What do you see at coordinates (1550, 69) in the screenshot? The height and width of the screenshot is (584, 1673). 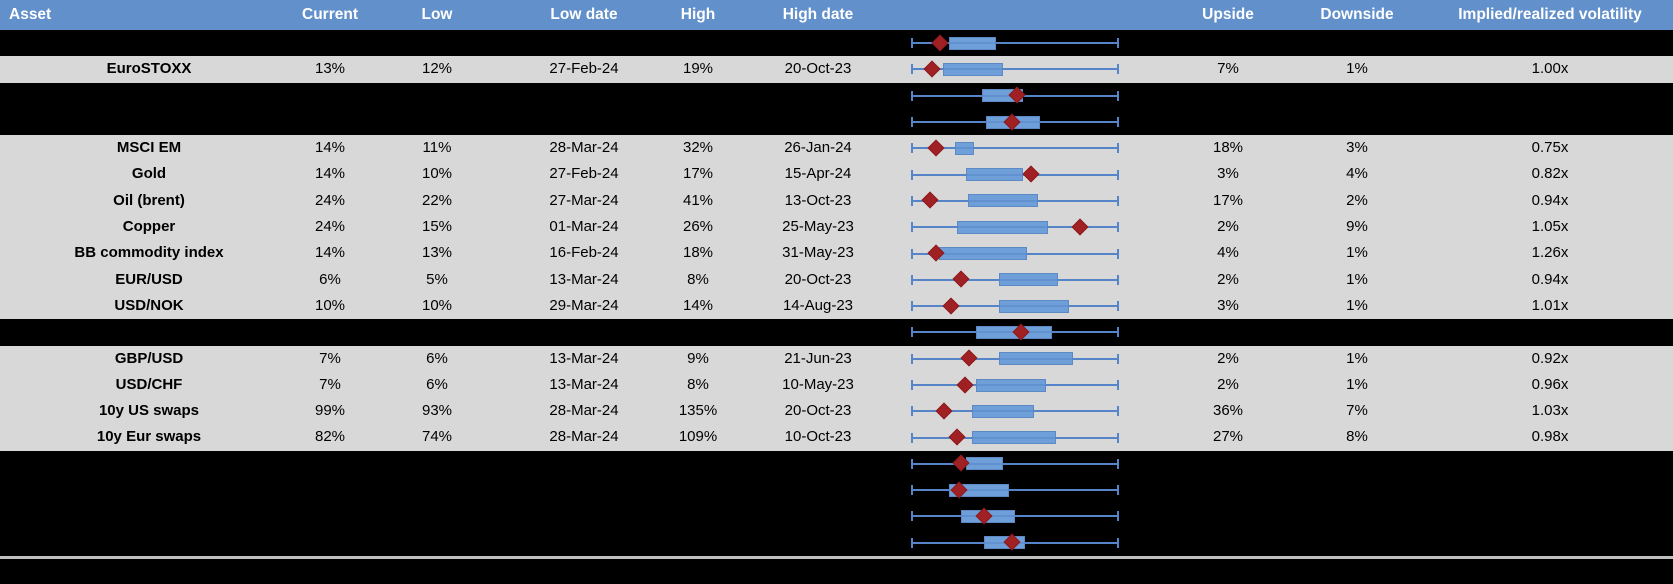 I see `cell-vol: 1.00x` at bounding box center [1550, 69].